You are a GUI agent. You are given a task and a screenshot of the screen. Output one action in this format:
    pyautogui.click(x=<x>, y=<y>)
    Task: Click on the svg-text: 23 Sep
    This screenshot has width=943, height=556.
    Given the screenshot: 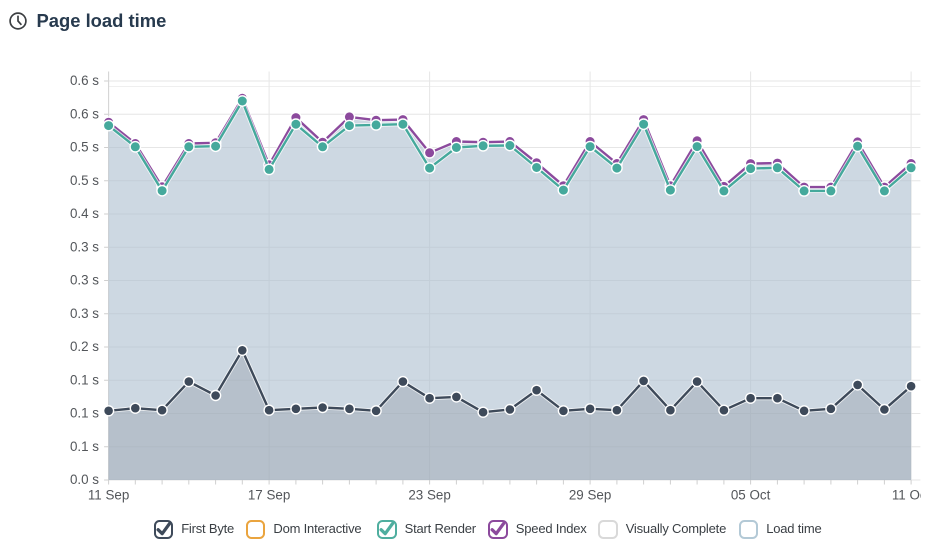 What is the action you would take?
    pyautogui.click(x=429, y=495)
    